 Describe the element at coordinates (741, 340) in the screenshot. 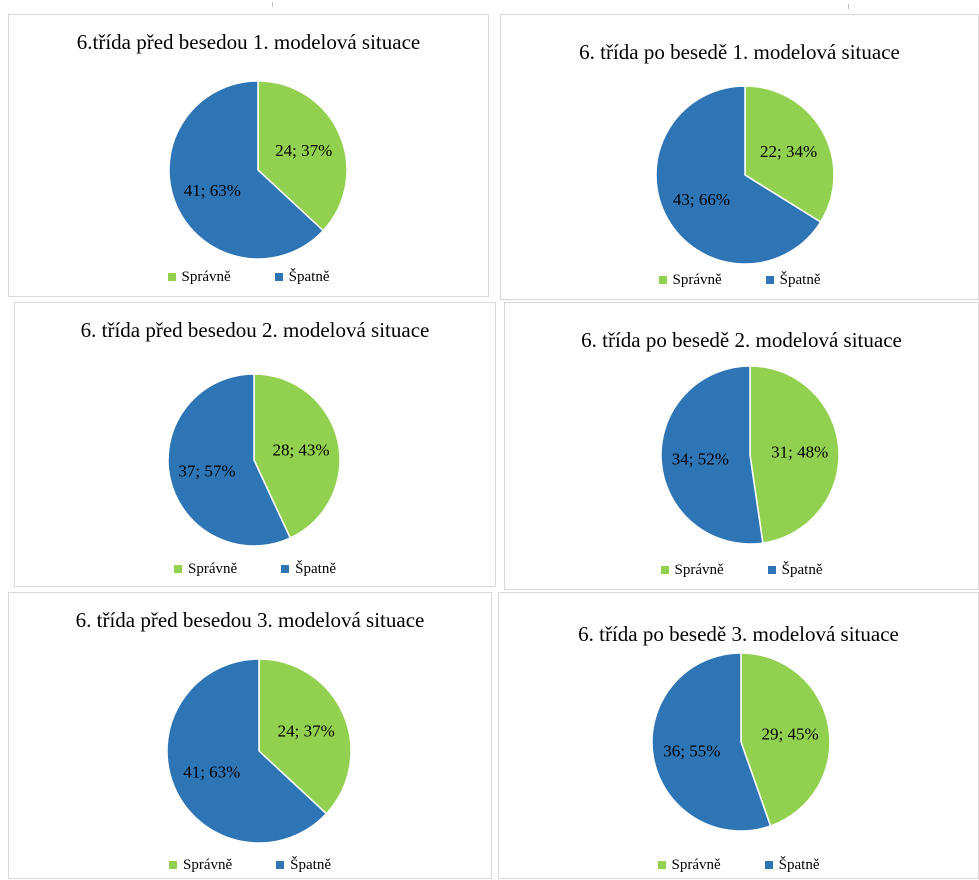

I see `chart-title: 6. třída po besedě 2. modelová situace` at that location.